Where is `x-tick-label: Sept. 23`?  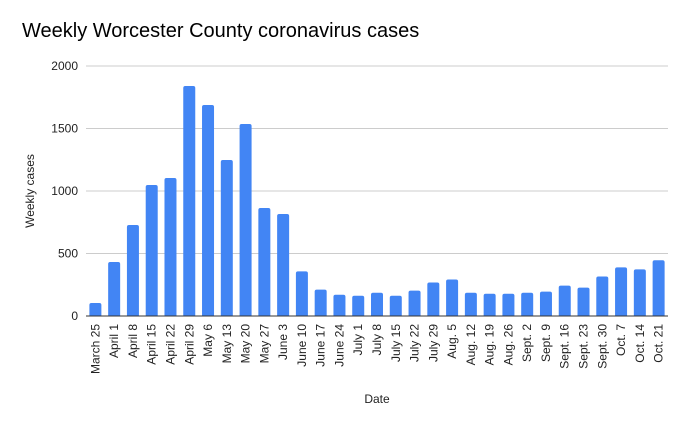 x-tick-label: Sept. 23 is located at coordinates (584, 346).